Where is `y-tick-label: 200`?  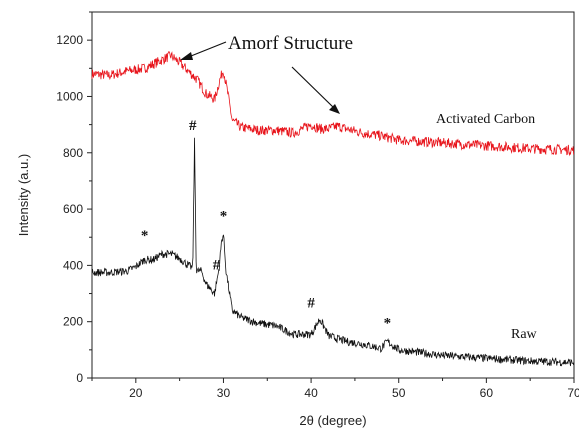 y-tick-label: 200 is located at coordinates (73, 322).